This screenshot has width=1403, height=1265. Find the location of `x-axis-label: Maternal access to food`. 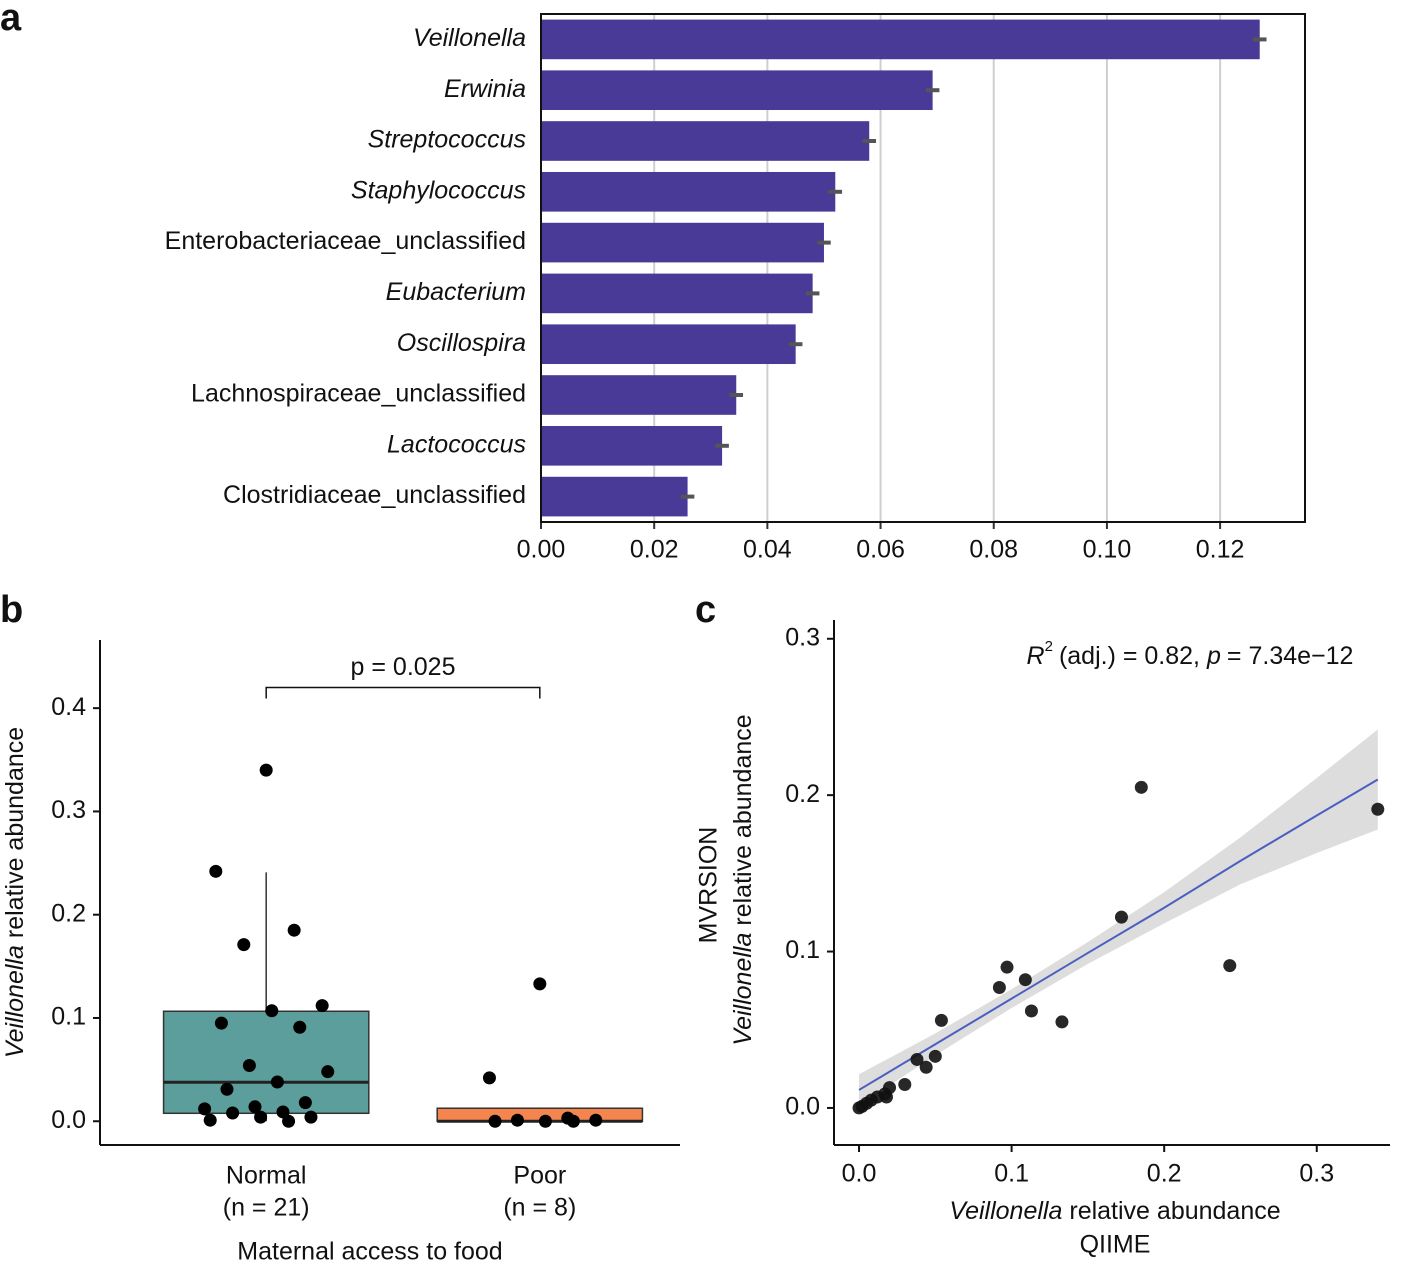

x-axis-label: Maternal access to food is located at coordinates (369, 1251).